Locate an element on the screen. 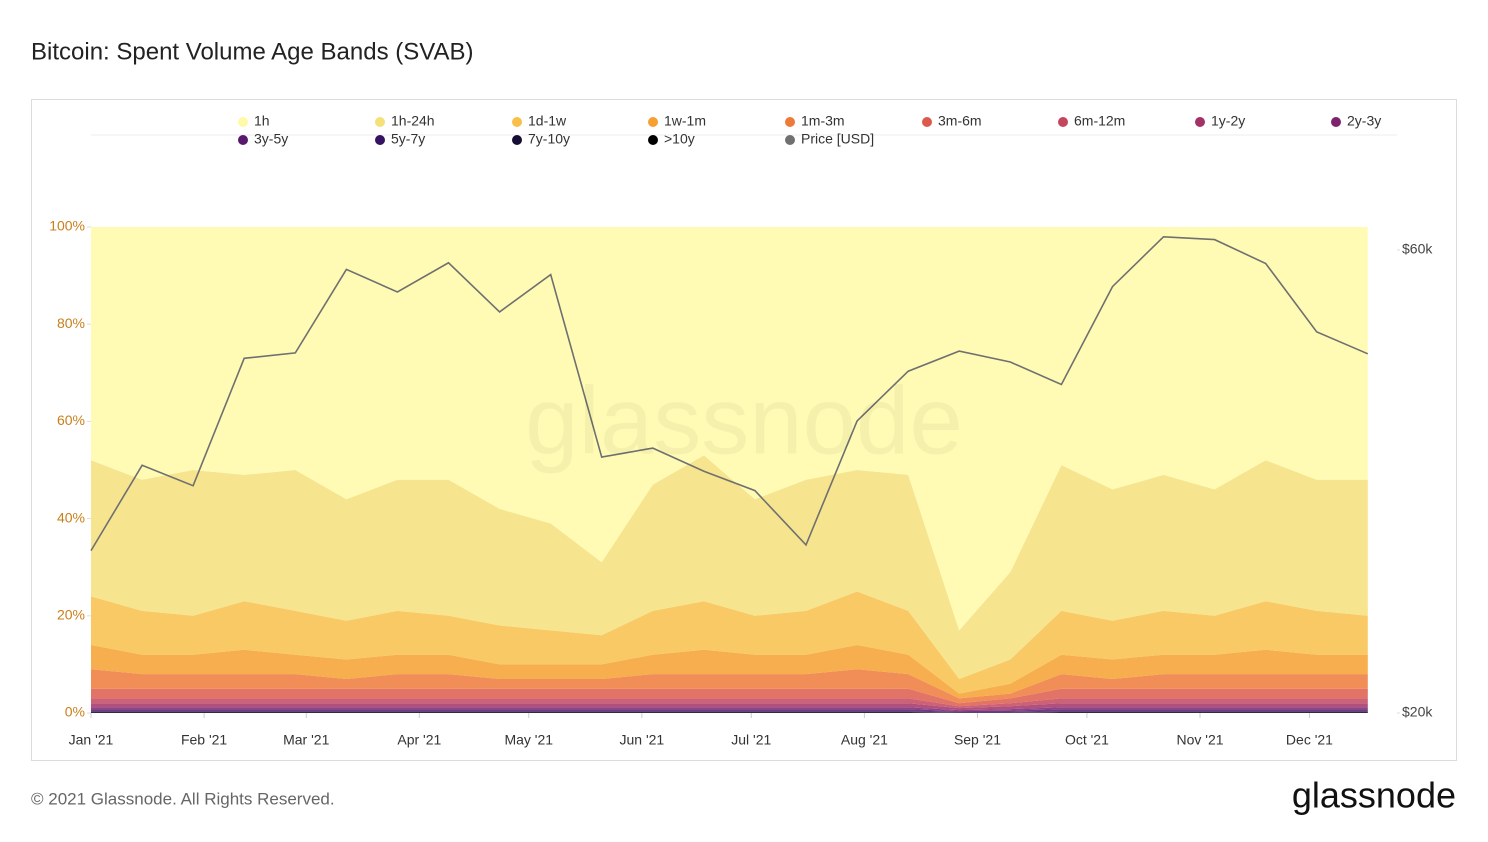 The height and width of the screenshot is (842, 1488). legend-item: >10y is located at coordinates (671, 139).